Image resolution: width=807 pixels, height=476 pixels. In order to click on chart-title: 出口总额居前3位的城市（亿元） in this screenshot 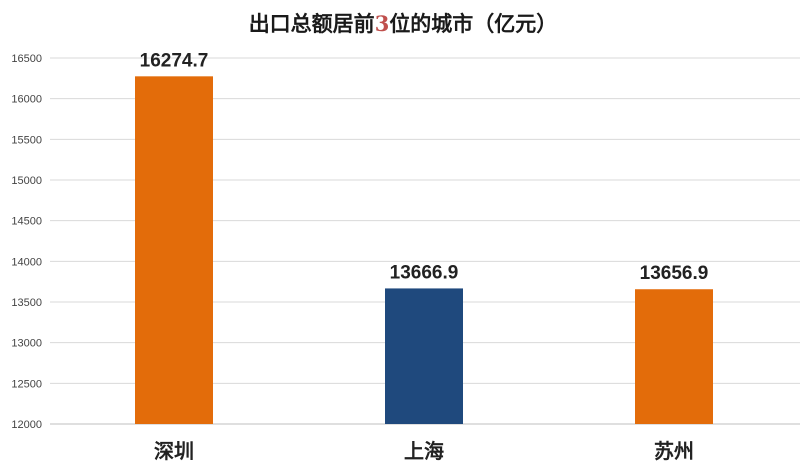, I will do `click(403, 23)`.